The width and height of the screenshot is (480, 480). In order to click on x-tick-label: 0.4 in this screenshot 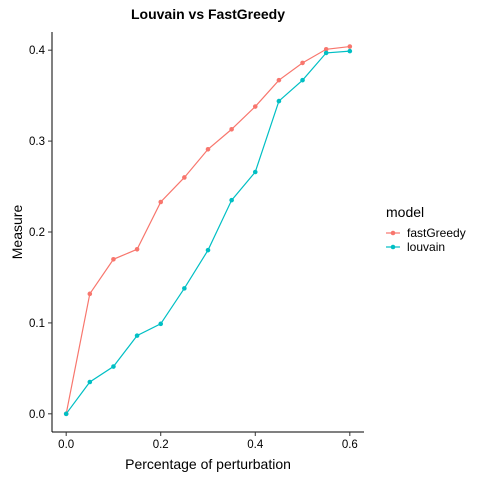, I will do `click(255, 445)`.